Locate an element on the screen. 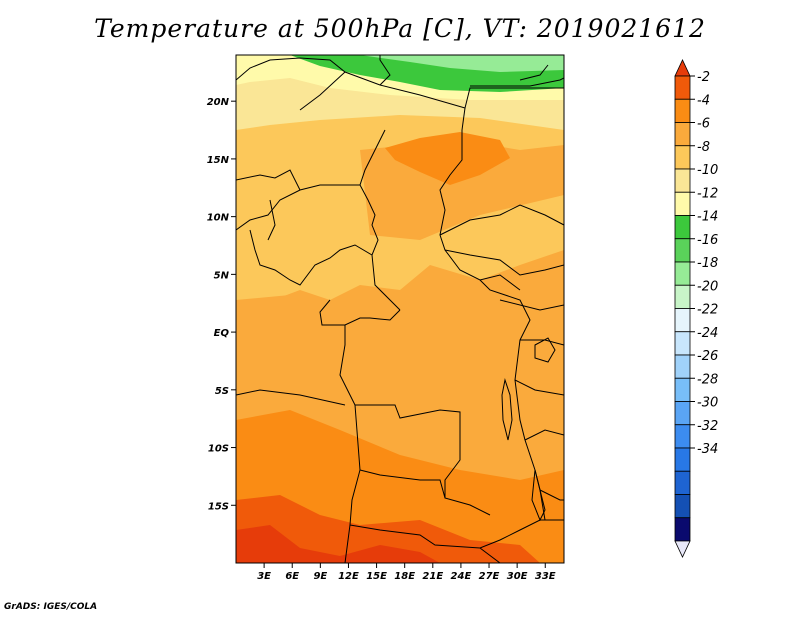  lake-victoria is located at coordinates (545, 350).